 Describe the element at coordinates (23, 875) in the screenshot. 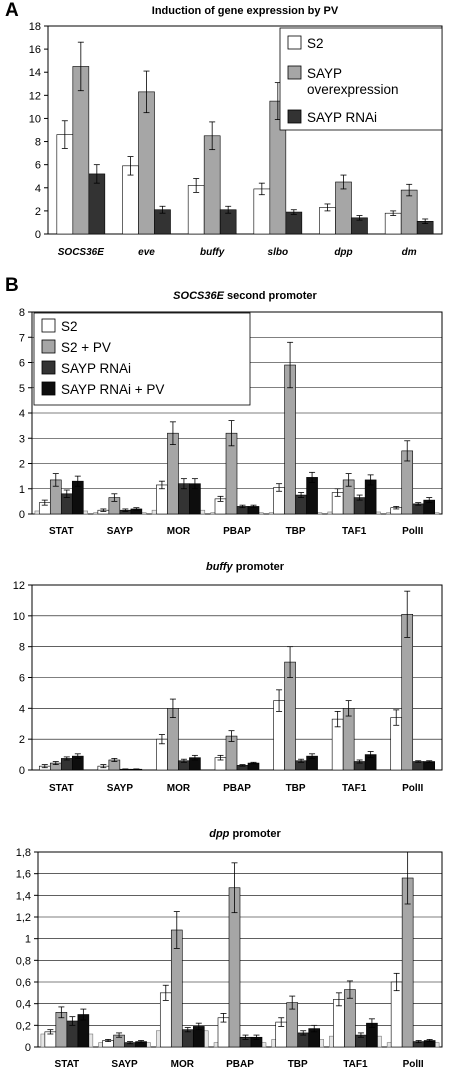

I see `y-tick-label: 1,6` at that location.